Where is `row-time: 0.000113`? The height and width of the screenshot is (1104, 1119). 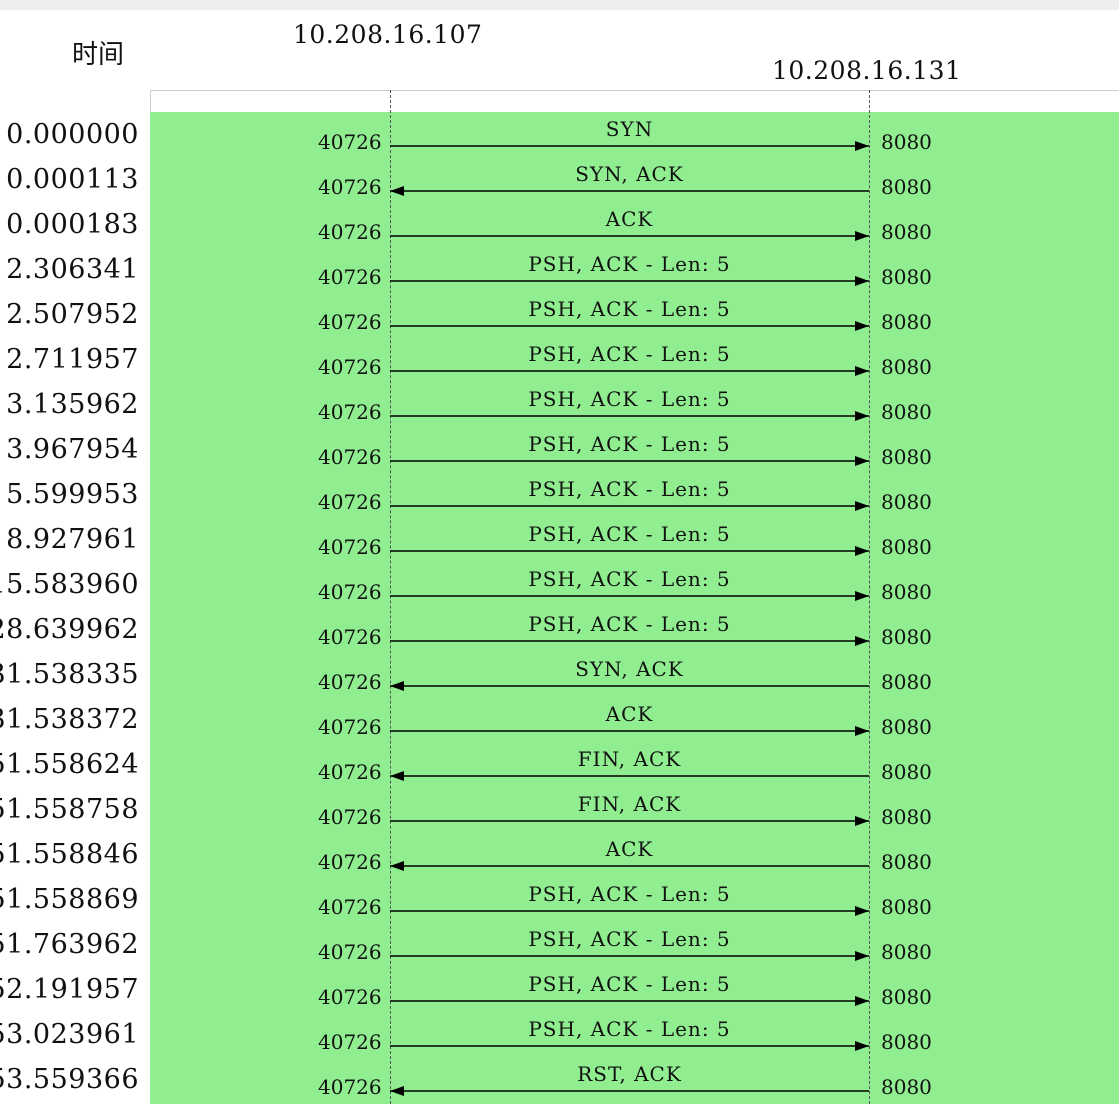
row-time: 0.000113 is located at coordinates (72, 179).